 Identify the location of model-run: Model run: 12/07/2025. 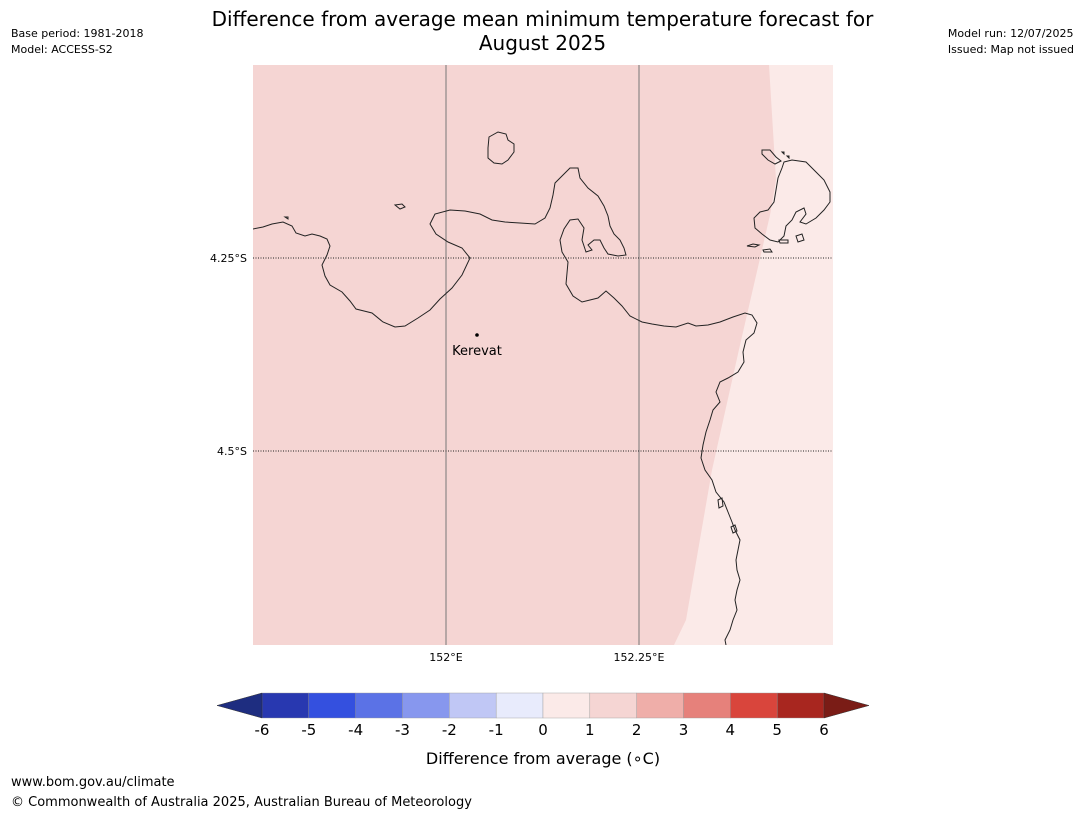
(1010, 33).